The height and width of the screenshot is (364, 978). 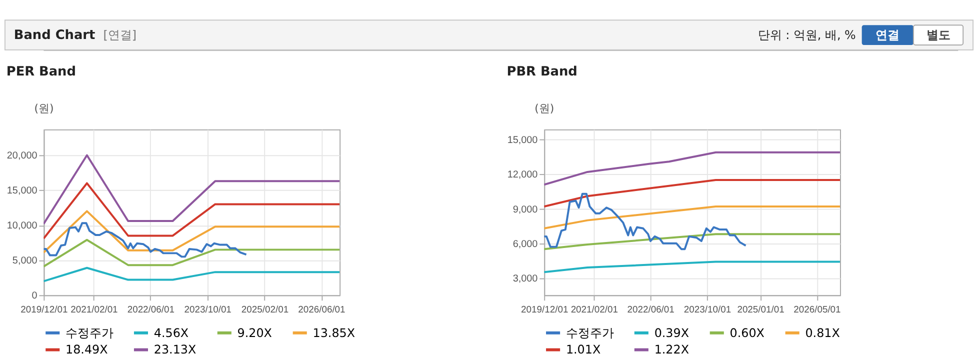 I want to click on y-tick-label: 0, so click(x=35, y=296).